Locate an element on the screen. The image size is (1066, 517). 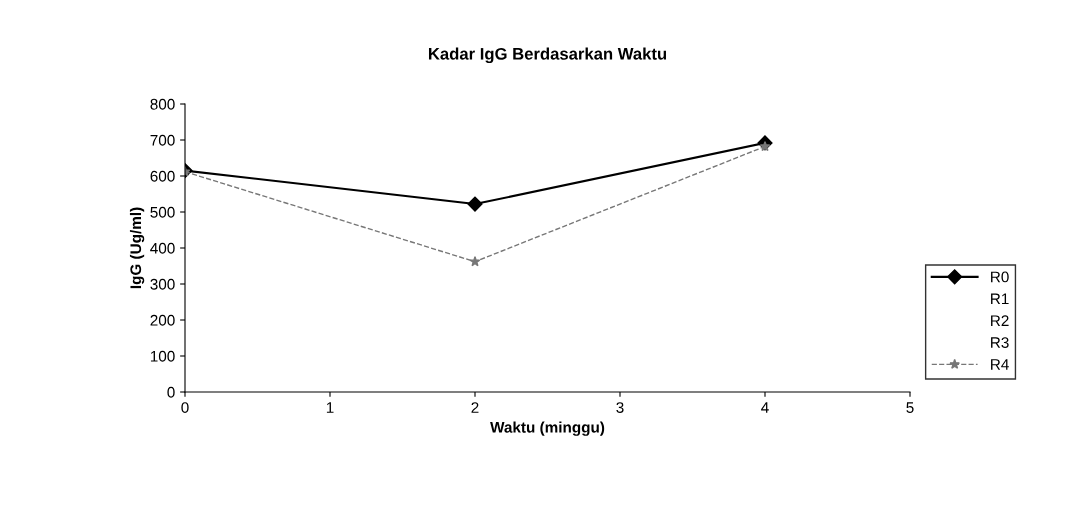
y-tick-label: 700 is located at coordinates (162, 140).